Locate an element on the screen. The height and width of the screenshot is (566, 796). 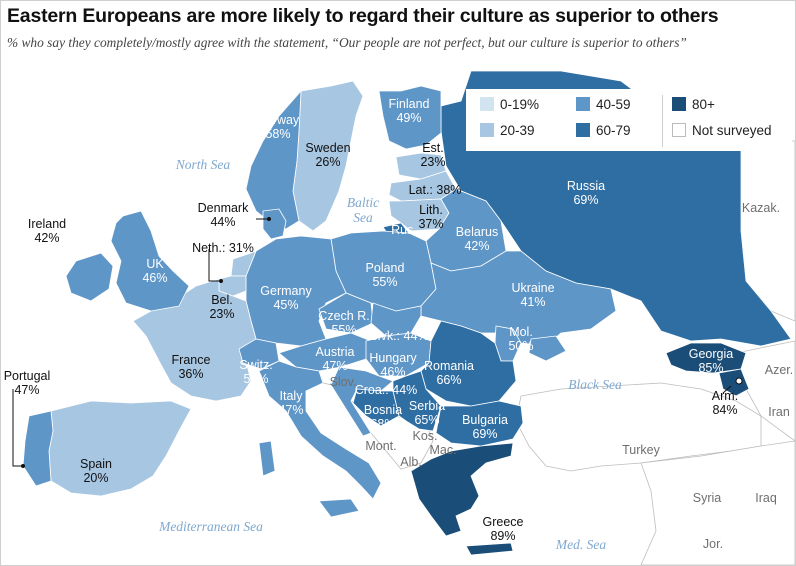
label-hungary: Hungary 46% is located at coordinates (393, 365).